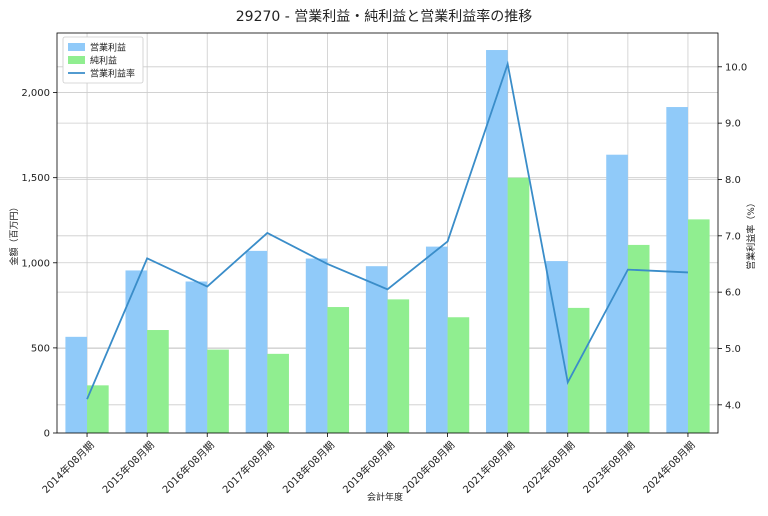 This screenshot has width=768, height=516. Describe the element at coordinates (47, 434) in the screenshot. I see `y-tick-label: 0` at that location.